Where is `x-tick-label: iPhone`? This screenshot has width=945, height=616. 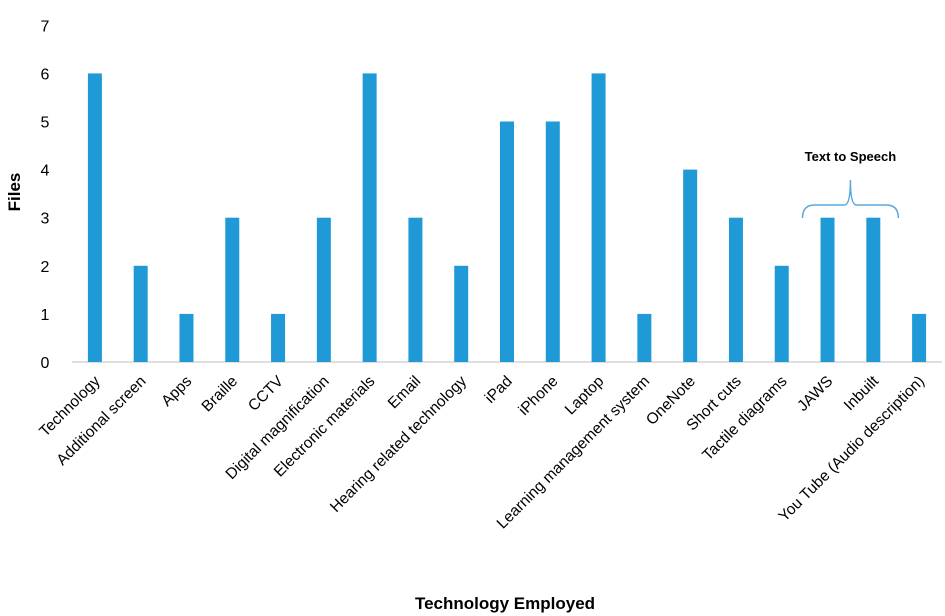
x-tick-label: iPhone is located at coordinates (538, 396).